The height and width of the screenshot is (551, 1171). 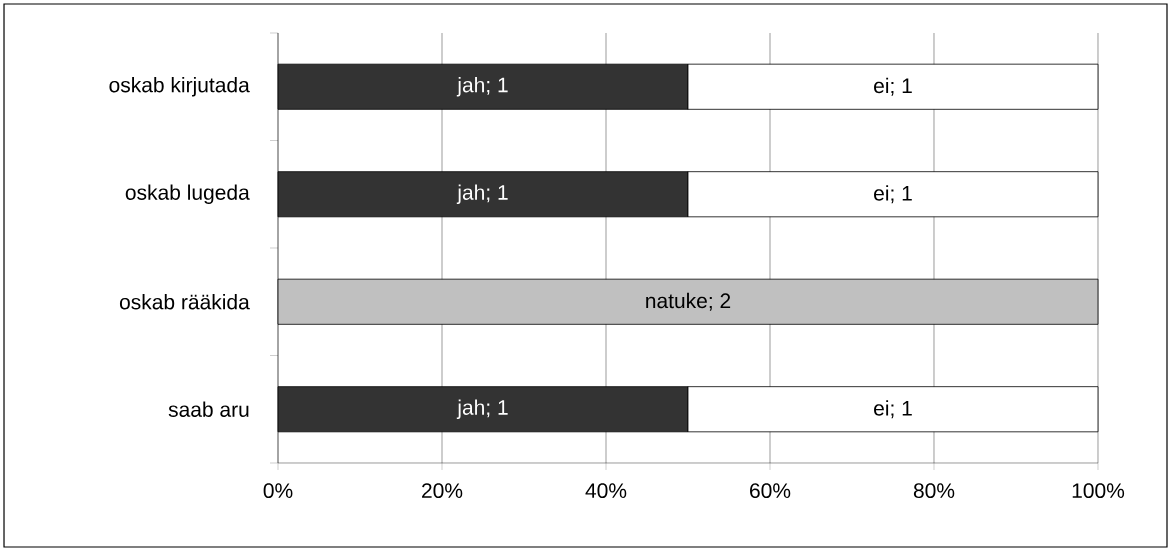 I want to click on x-tick-label: 100%, so click(x=1098, y=491).